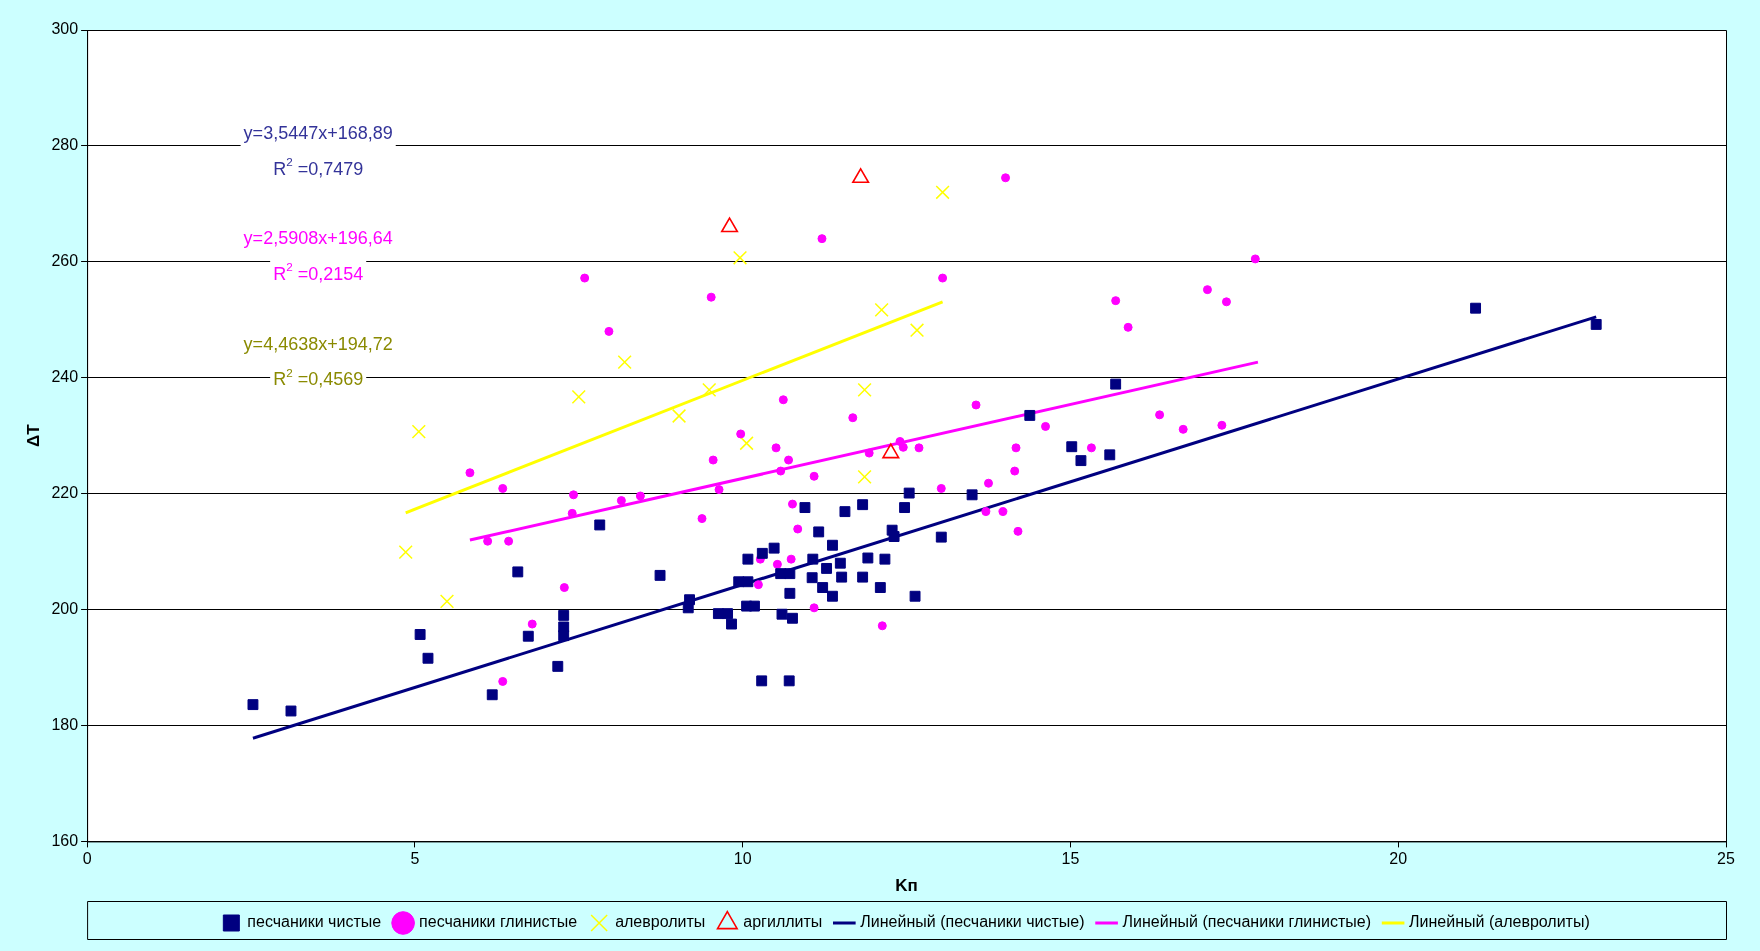  I want to click on y-tick-label: 220, so click(65, 493).